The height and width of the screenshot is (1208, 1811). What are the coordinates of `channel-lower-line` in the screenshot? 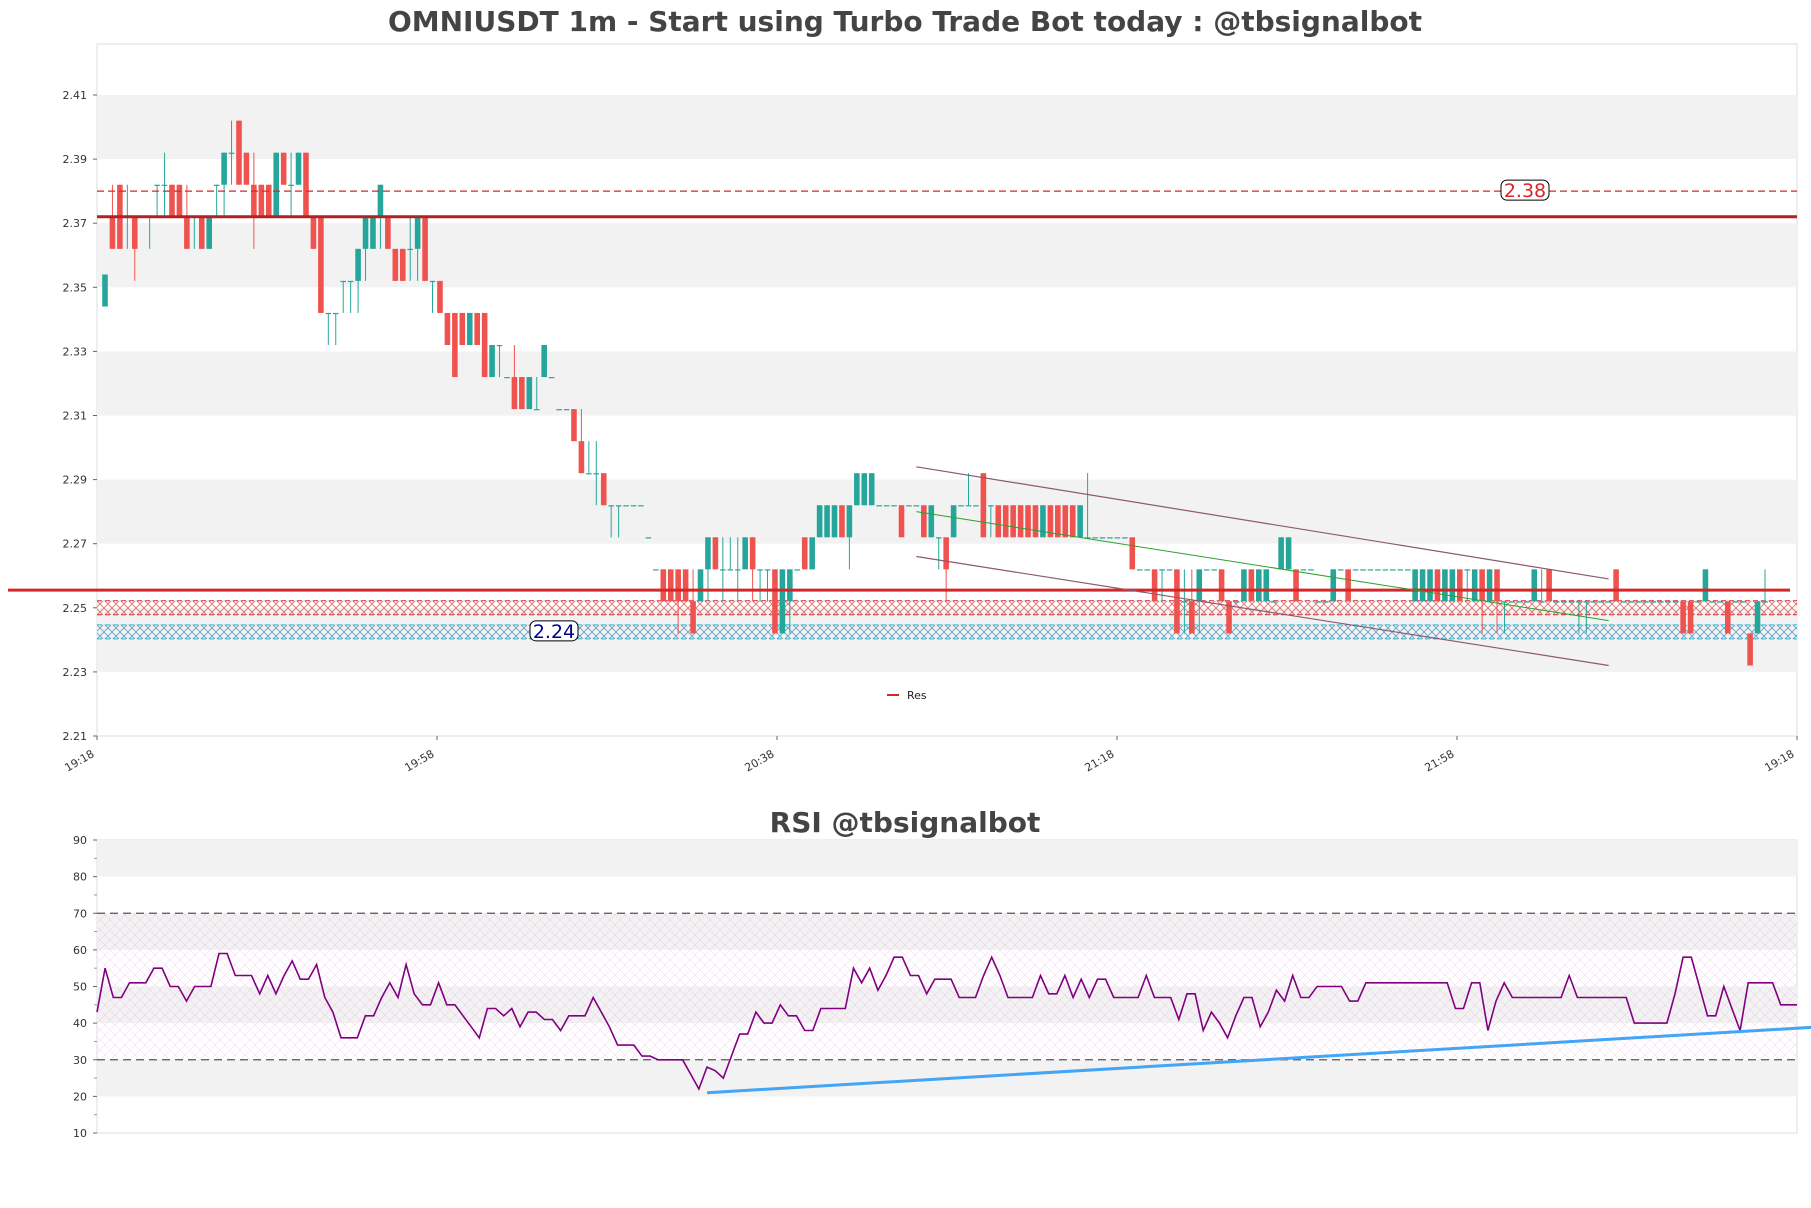 It's located at (1262, 611).